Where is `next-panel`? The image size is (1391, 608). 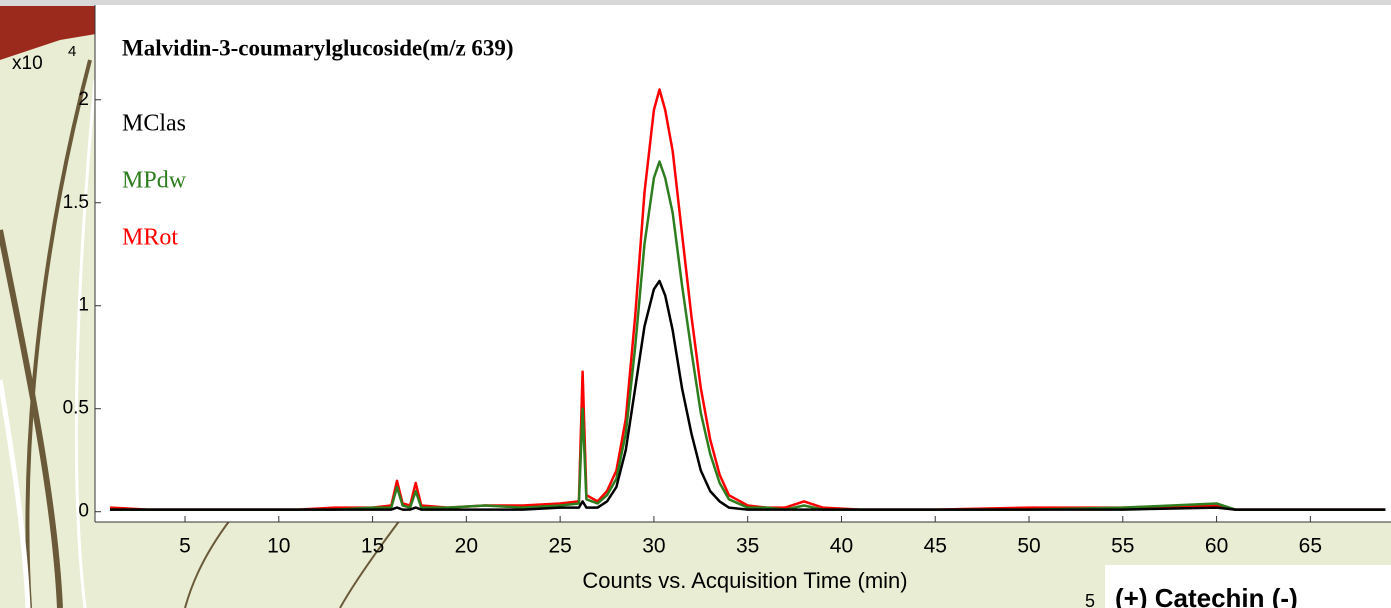
next-panel is located at coordinates (1248, 586).